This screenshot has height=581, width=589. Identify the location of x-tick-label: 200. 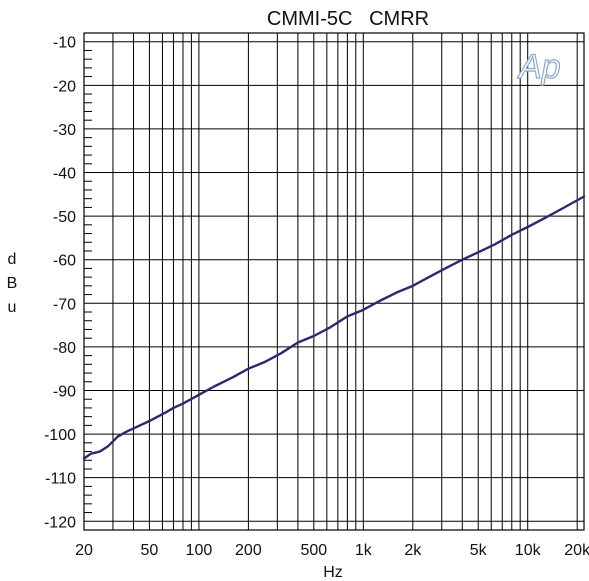
(248, 550).